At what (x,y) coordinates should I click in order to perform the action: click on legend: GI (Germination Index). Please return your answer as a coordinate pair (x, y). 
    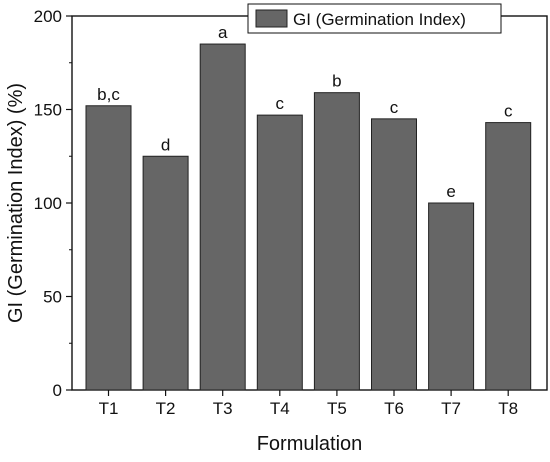
    Looking at the image, I should click on (374, 18).